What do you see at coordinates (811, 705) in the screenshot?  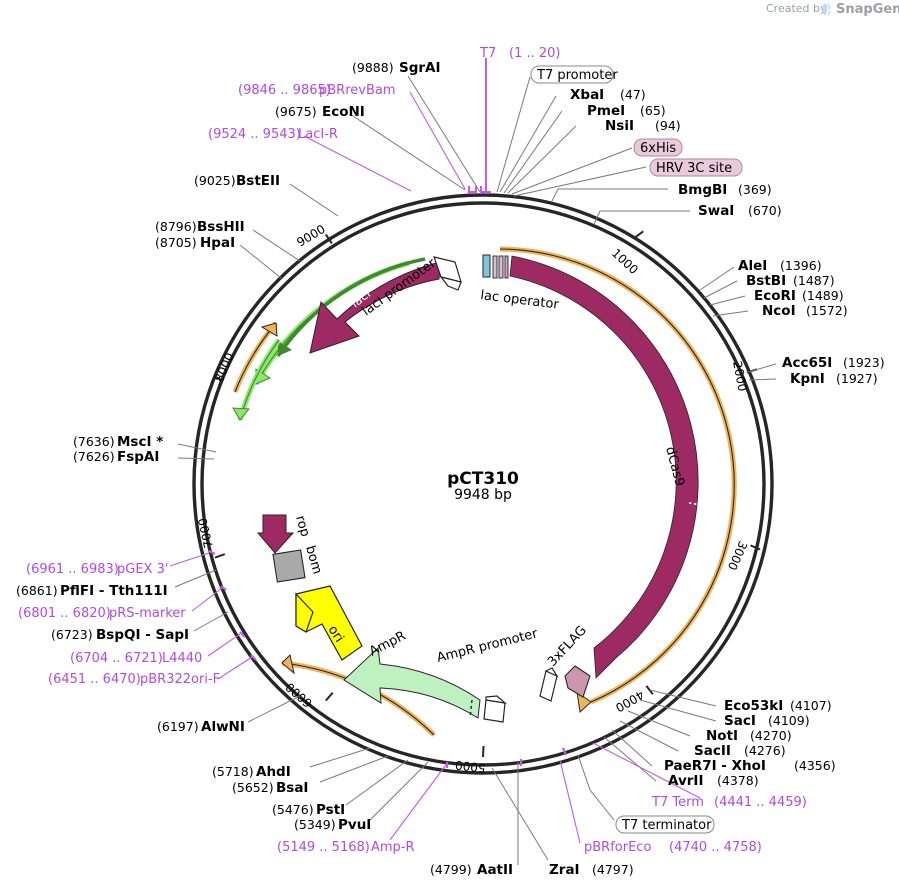 I see `site-position: (4107)` at bounding box center [811, 705].